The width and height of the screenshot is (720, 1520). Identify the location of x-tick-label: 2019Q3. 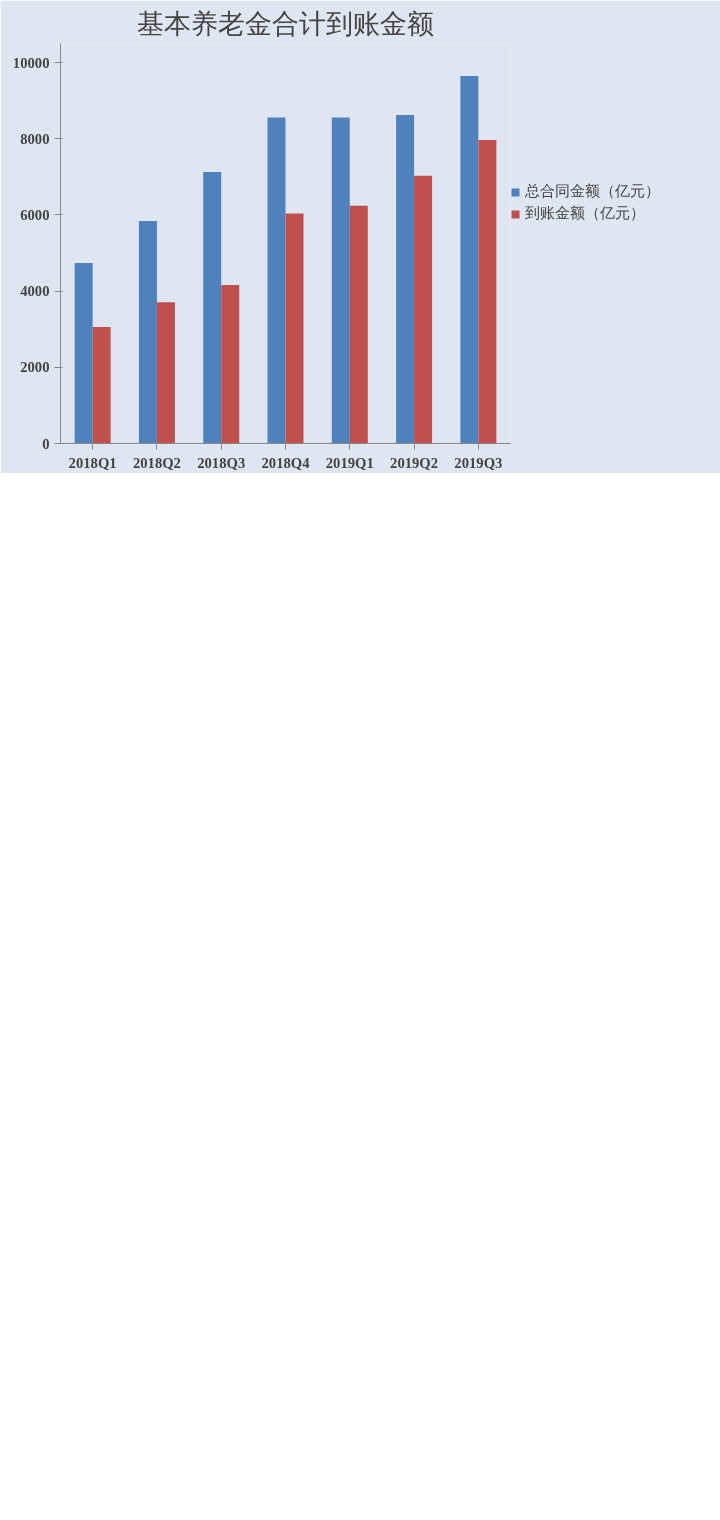
(478, 462).